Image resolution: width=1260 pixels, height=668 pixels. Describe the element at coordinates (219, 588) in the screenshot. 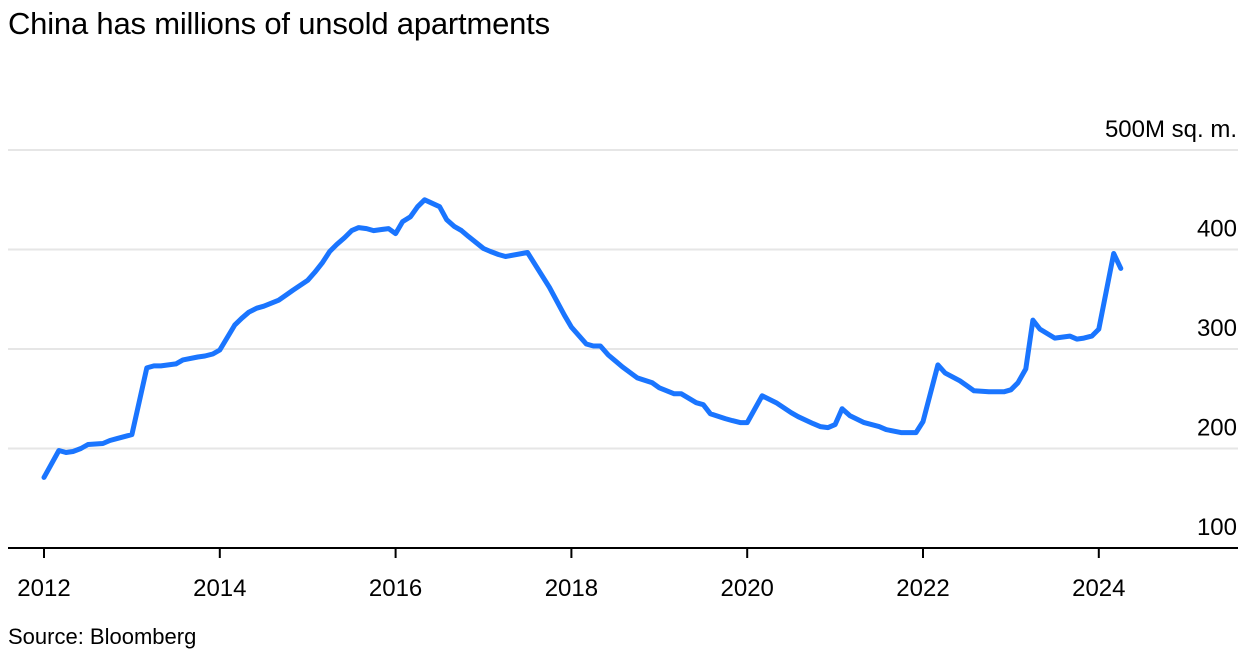

I see `x-tick-label-2014: 2014` at that location.